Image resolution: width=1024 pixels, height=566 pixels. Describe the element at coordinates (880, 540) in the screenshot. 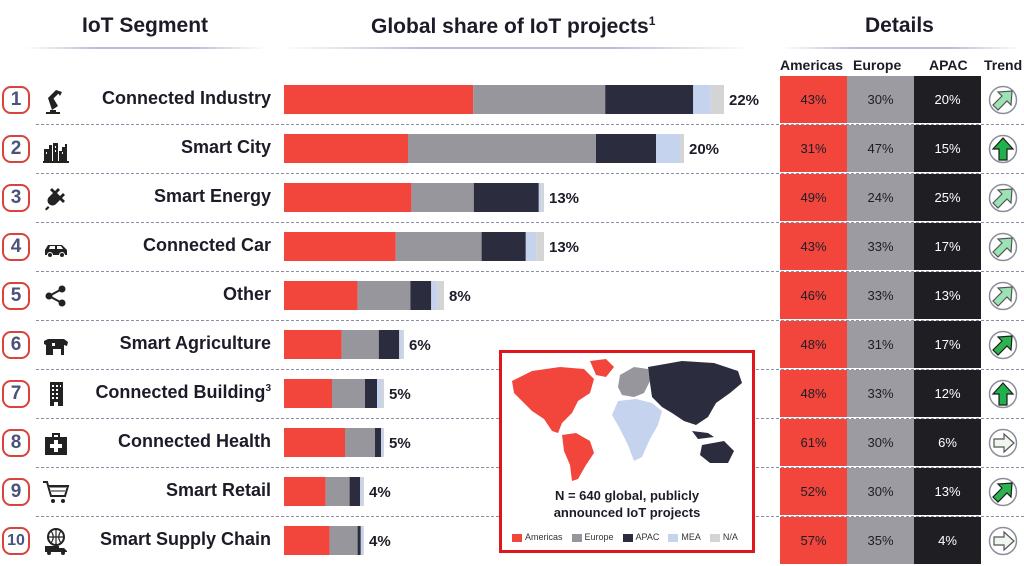

I see `europe-share-cell: 35%` at that location.